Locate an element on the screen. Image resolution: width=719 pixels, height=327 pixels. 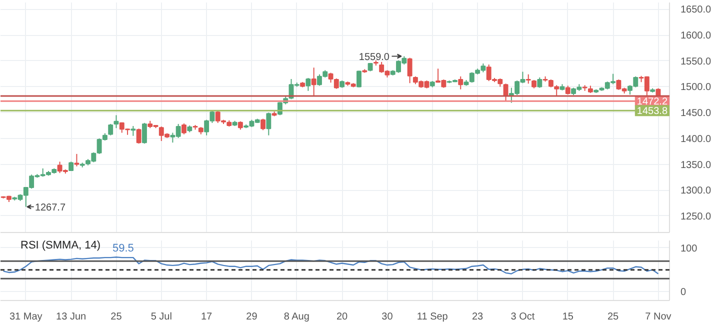
ref-line-label: 1453.8 is located at coordinates (652, 112).